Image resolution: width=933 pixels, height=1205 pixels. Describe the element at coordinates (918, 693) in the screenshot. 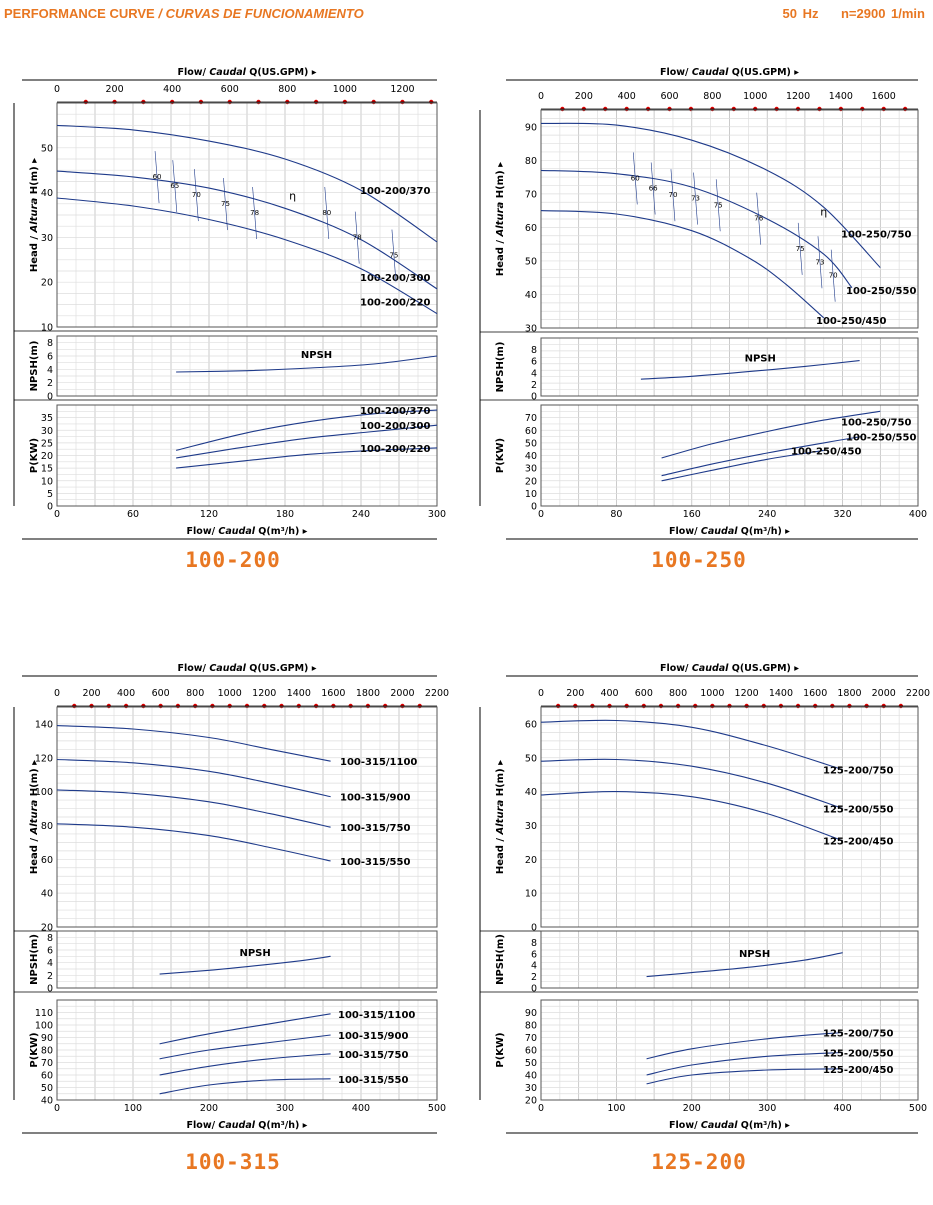

I see `gpm-tick-label: 2200` at that location.